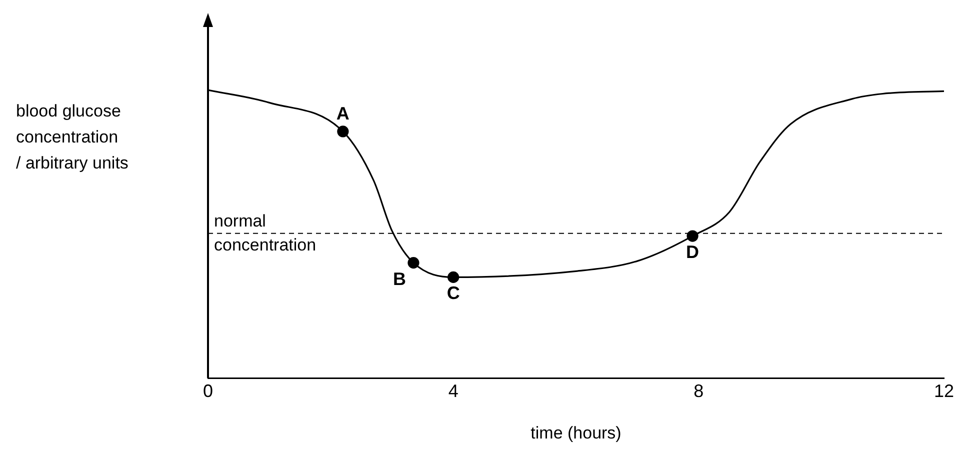 The image size is (968, 457). I want to click on ref-line-label: normal concentration, so click(265, 233).